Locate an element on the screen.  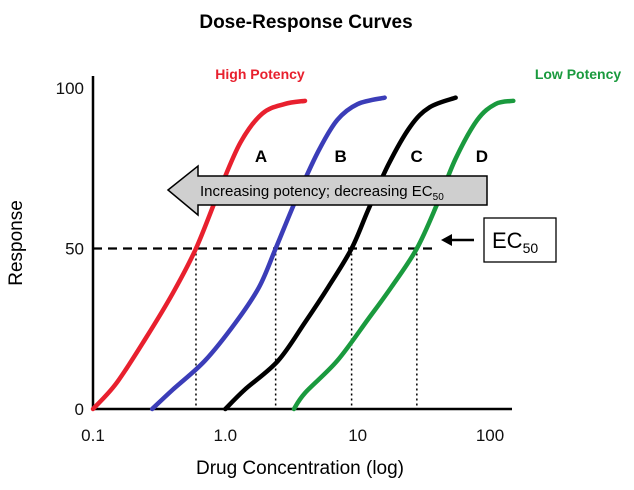
curve-label-b: B is located at coordinates (341, 156).